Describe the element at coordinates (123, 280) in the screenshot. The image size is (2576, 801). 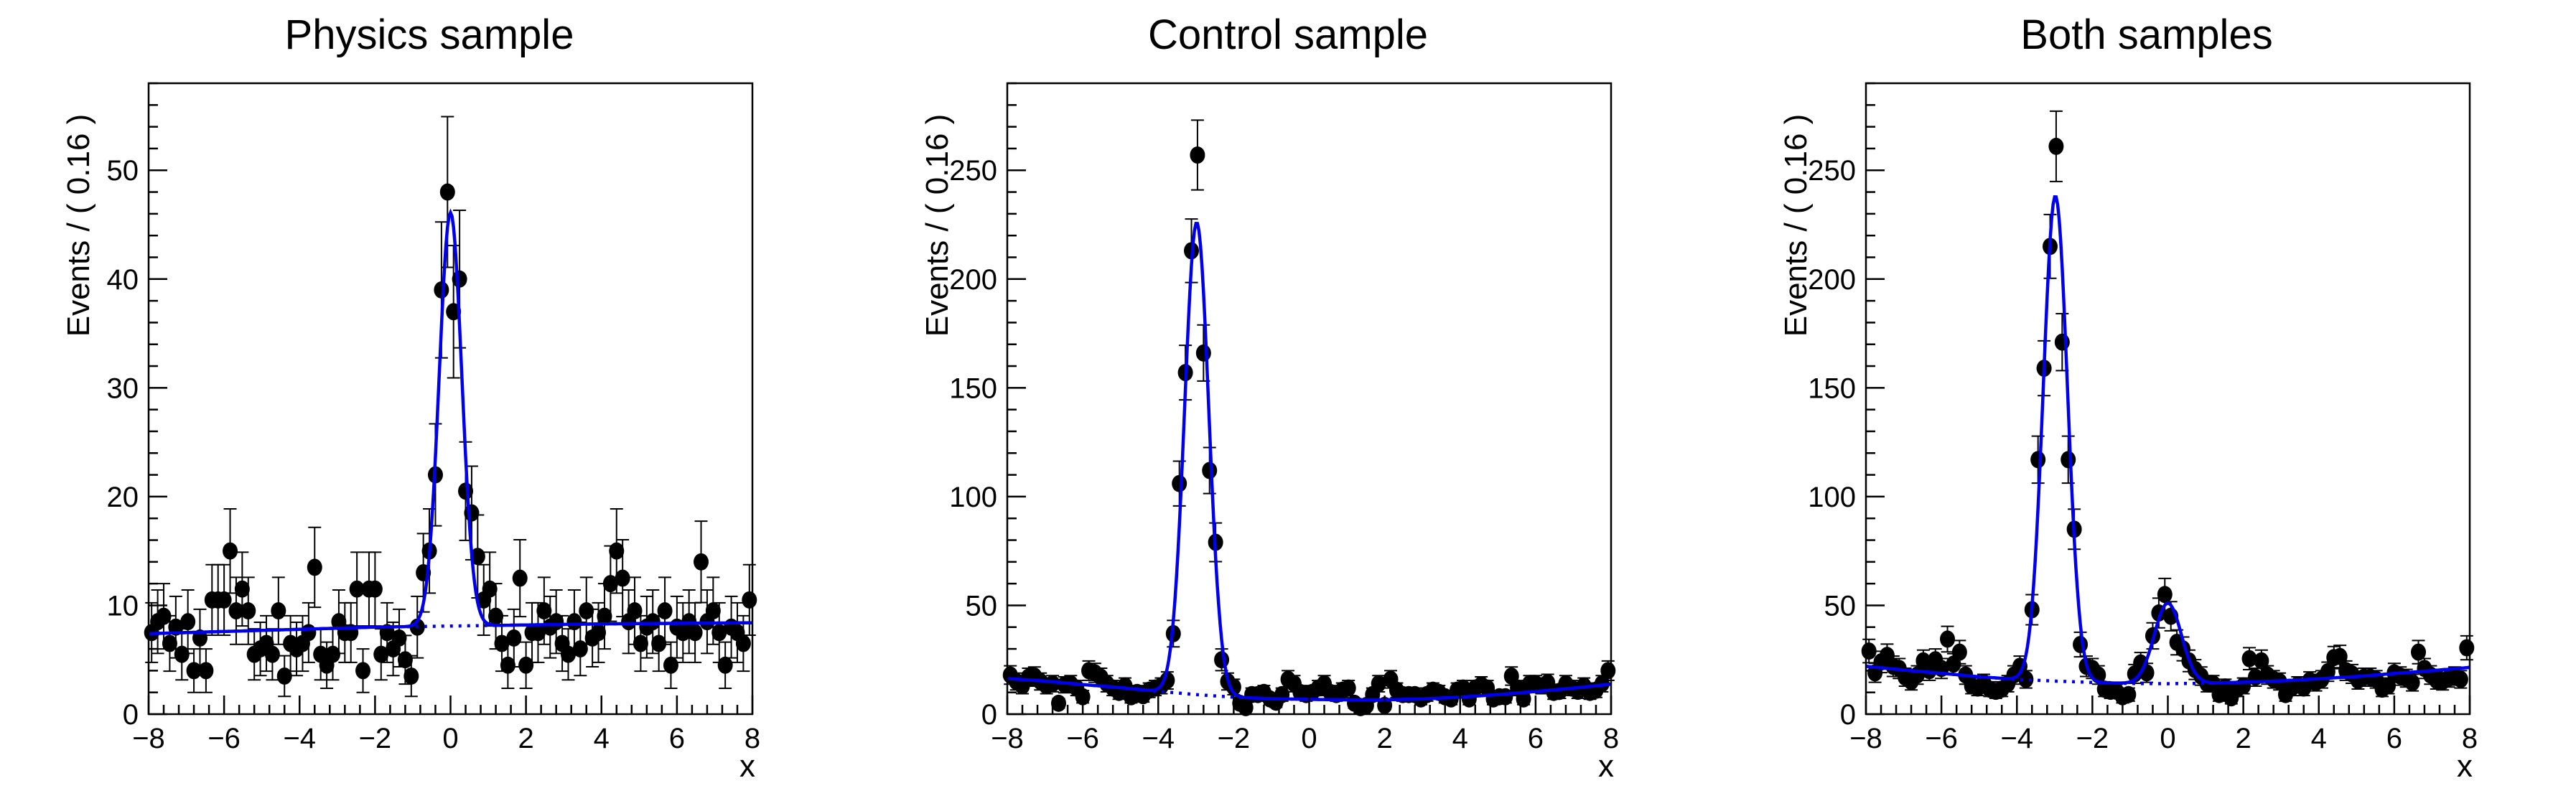
I see `svg-text: 40` at that location.